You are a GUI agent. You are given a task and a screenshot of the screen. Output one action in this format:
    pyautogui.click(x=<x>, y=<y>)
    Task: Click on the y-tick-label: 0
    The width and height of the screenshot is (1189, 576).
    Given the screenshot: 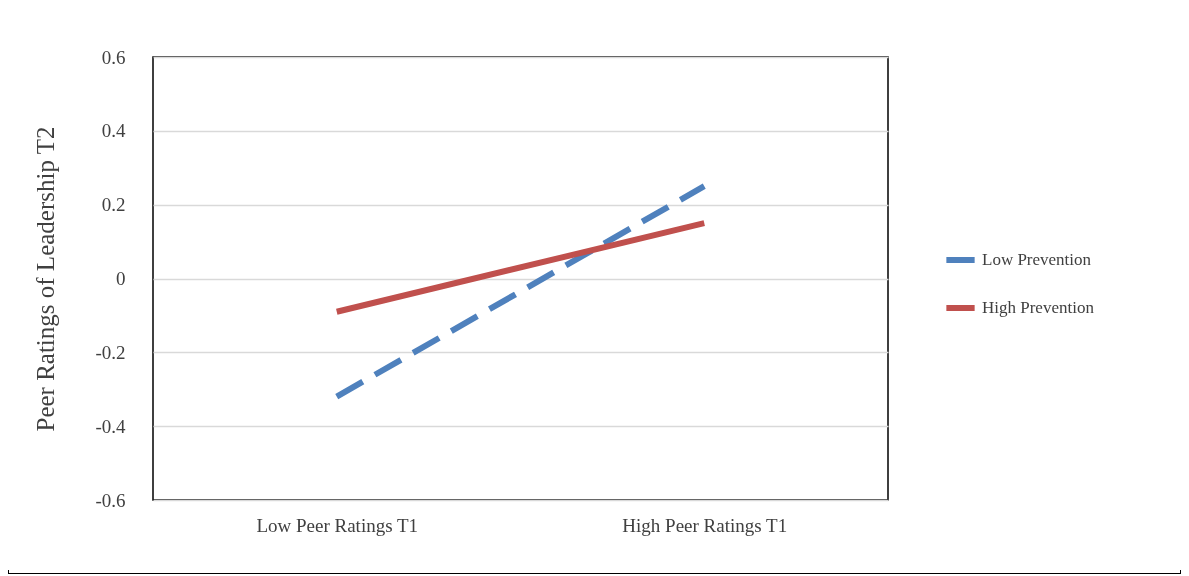 What is the action you would take?
    pyautogui.click(x=121, y=278)
    